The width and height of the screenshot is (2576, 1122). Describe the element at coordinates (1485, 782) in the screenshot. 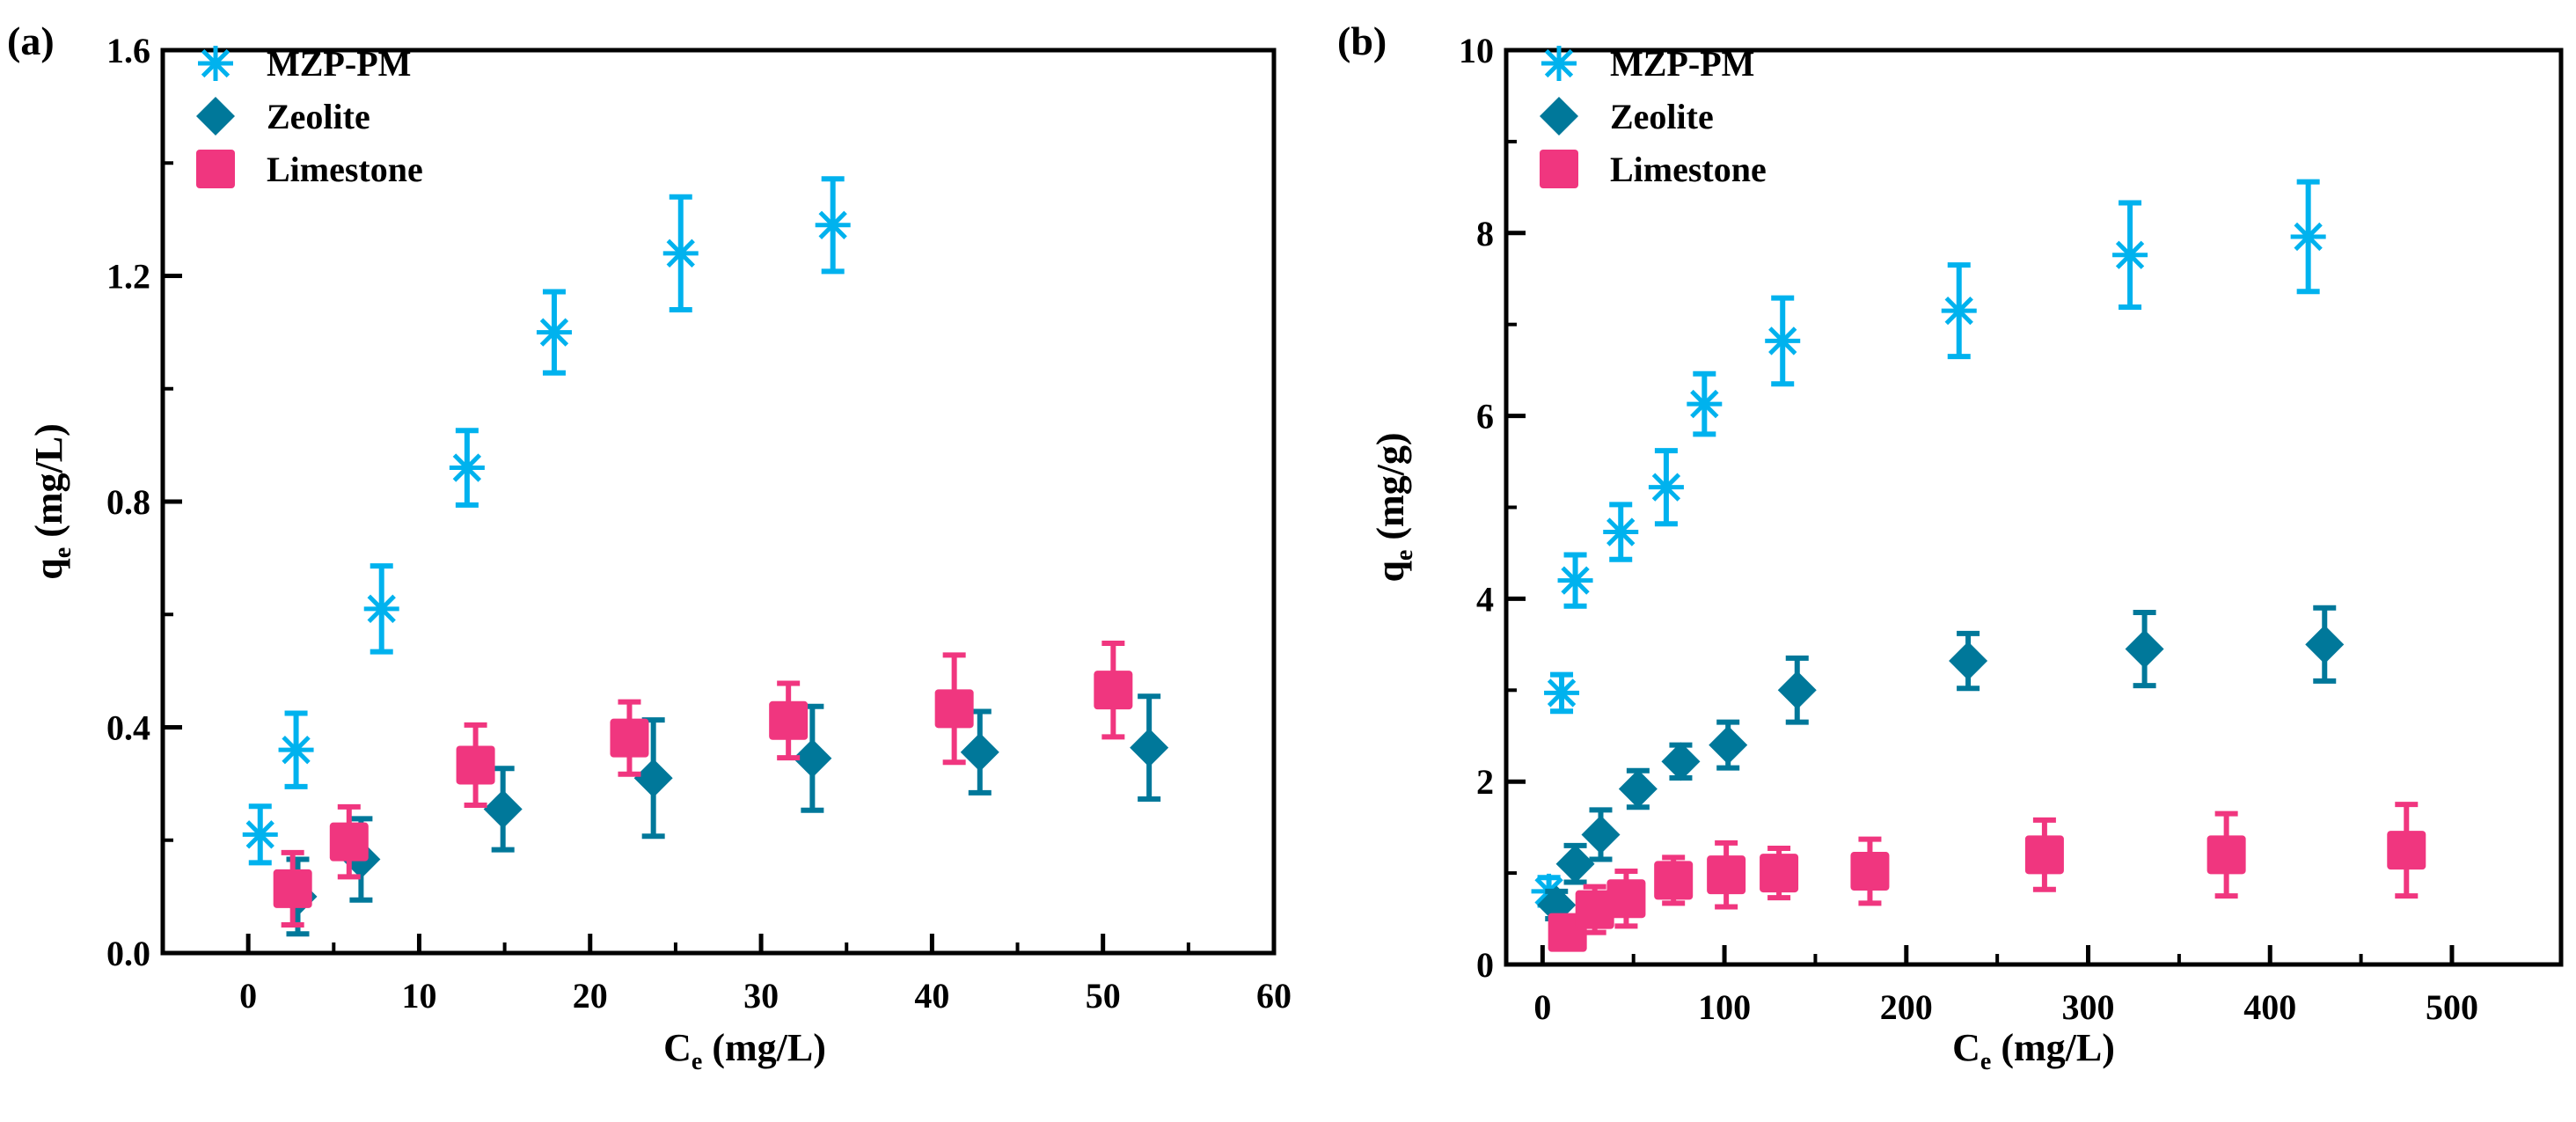

I see `y-tick-label: 2` at that location.